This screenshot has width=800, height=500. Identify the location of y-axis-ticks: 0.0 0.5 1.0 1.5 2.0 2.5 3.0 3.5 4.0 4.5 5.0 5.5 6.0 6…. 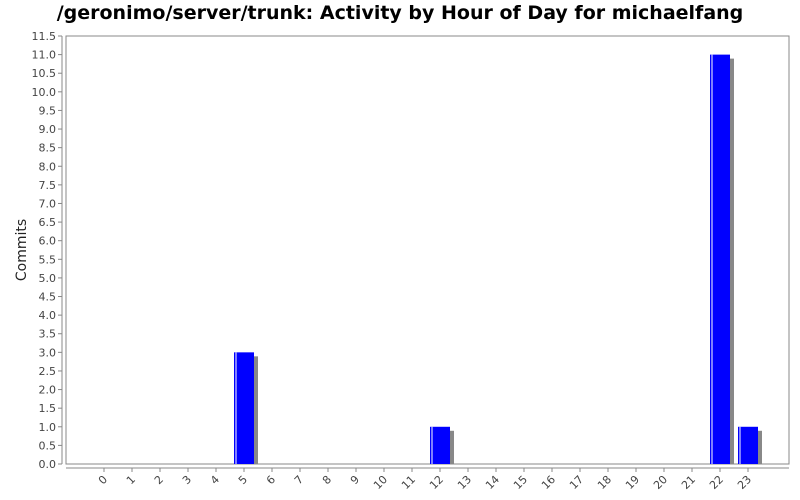
(47, 250).